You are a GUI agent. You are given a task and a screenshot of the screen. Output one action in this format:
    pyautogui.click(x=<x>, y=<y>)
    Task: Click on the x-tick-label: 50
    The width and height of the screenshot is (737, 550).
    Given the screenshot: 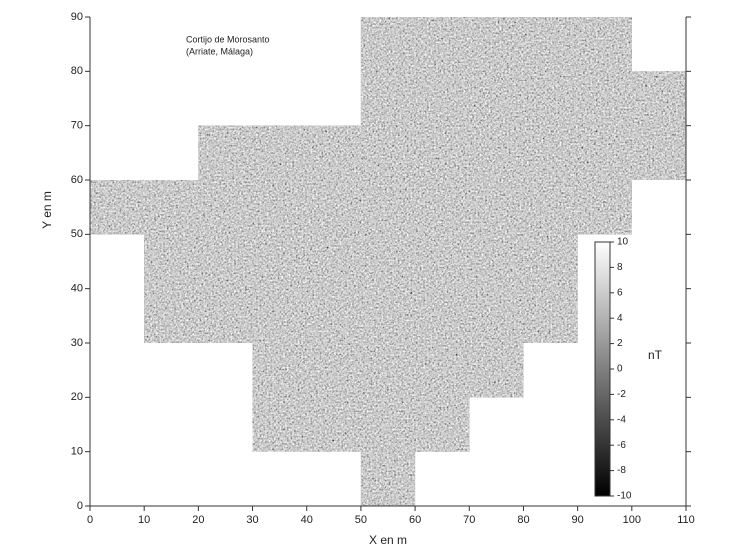 What is the action you would take?
    pyautogui.click(x=361, y=520)
    